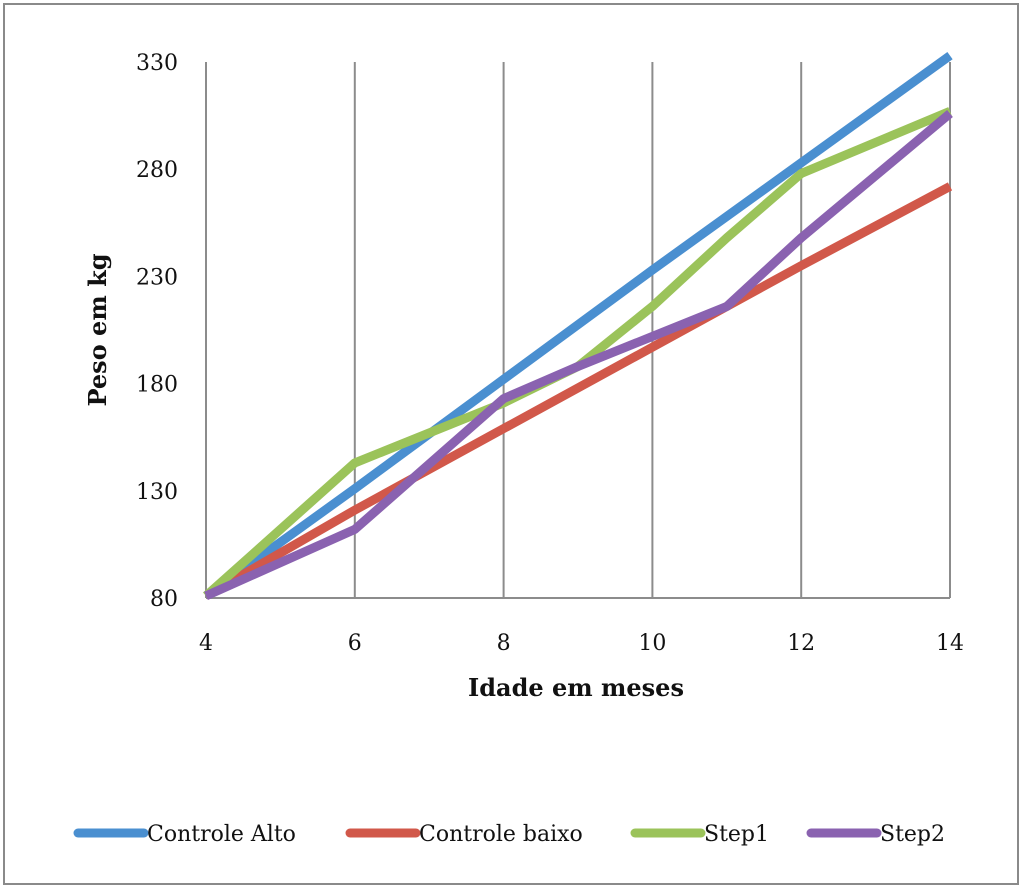 The height and width of the screenshot is (890, 1024). What do you see at coordinates (157, 331) in the screenshot?
I see `y-tick-labels: 80 130 180 230 280 330` at bounding box center [157, 331].